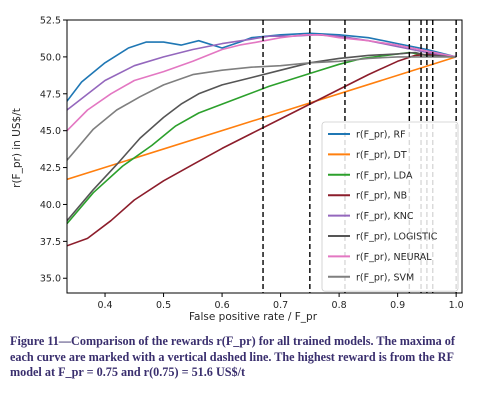 The image size is (477, 404). I want to click on x-tick-label: 0.7, so click(280, 305).